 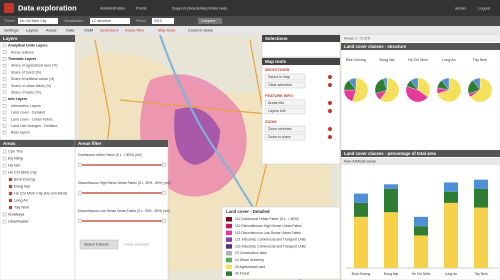 What do you see at coordinates (22, 187) in the screenshot?
I see `area-item: Đồng Nai` at bounding box center [22, 187].